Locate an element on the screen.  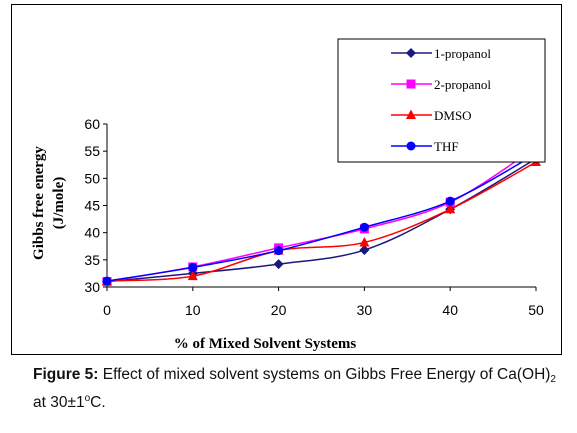
x-tick-label: 50 is located at coordinates (536, 310).